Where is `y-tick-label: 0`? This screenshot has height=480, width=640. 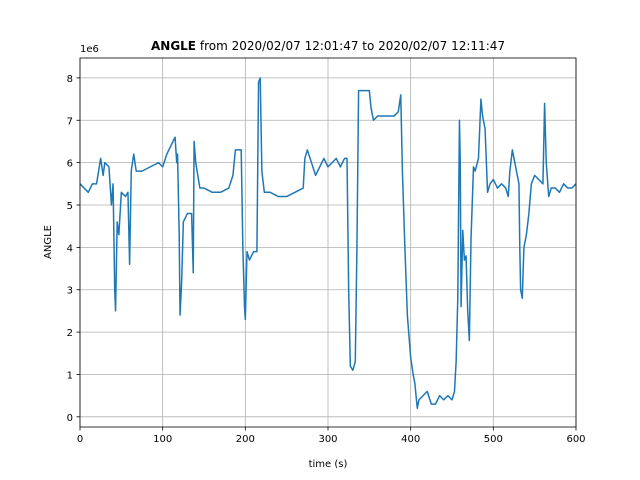 y-tick-label: 0 is located at coordinates (70, 418).